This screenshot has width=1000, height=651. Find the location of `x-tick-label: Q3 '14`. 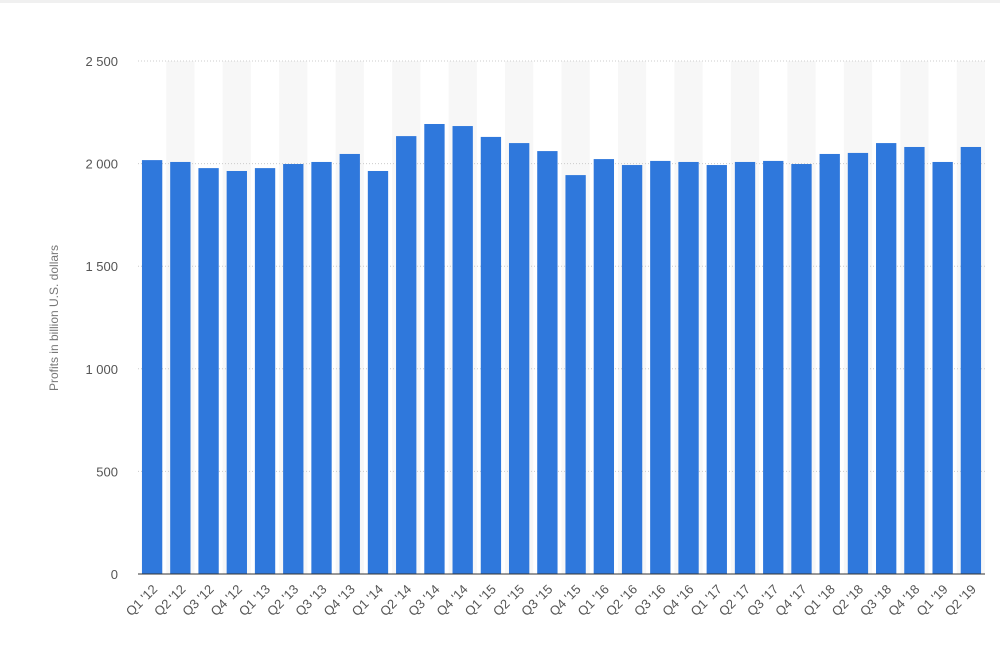

x-tick-label: Q3 '14 is located at coordinates (423, 600).